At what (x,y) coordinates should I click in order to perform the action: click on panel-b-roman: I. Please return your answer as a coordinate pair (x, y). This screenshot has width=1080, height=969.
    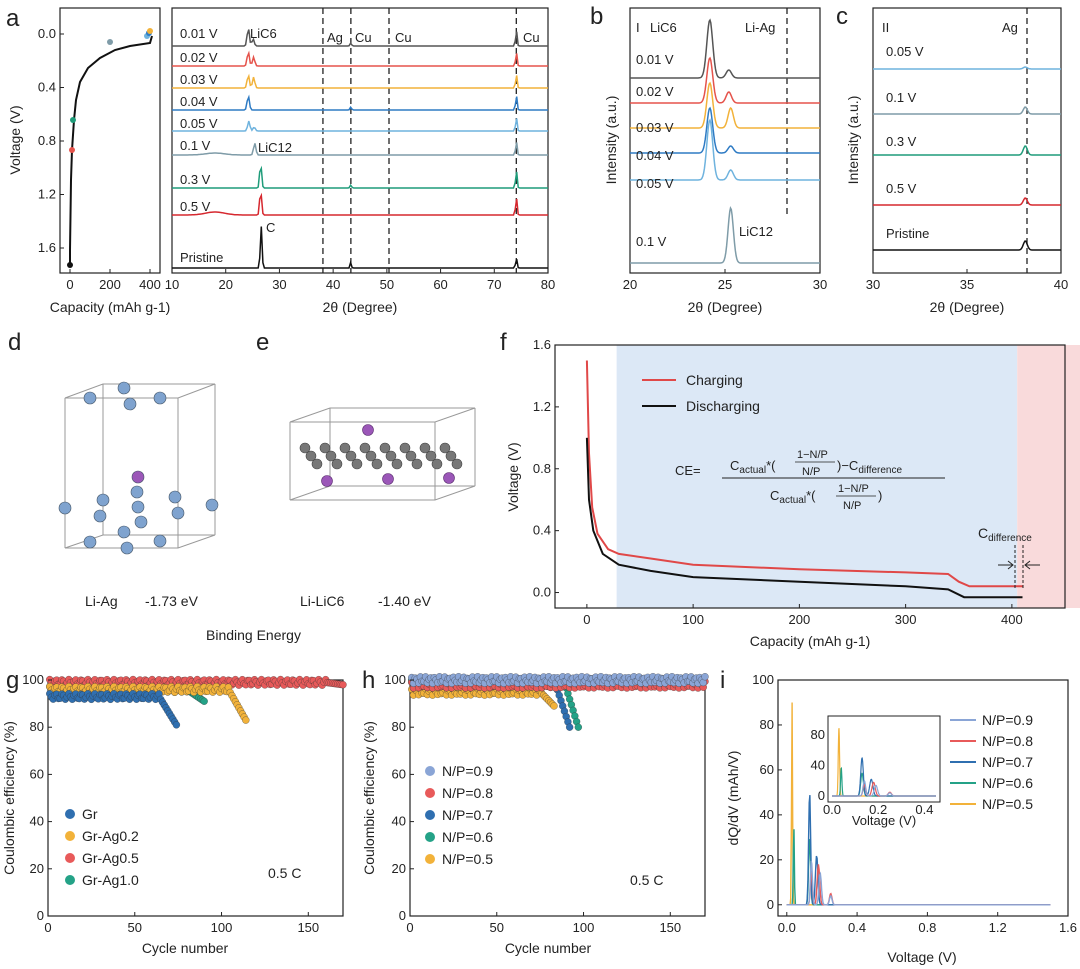
    Looking at the image, I should click on (638, 27).